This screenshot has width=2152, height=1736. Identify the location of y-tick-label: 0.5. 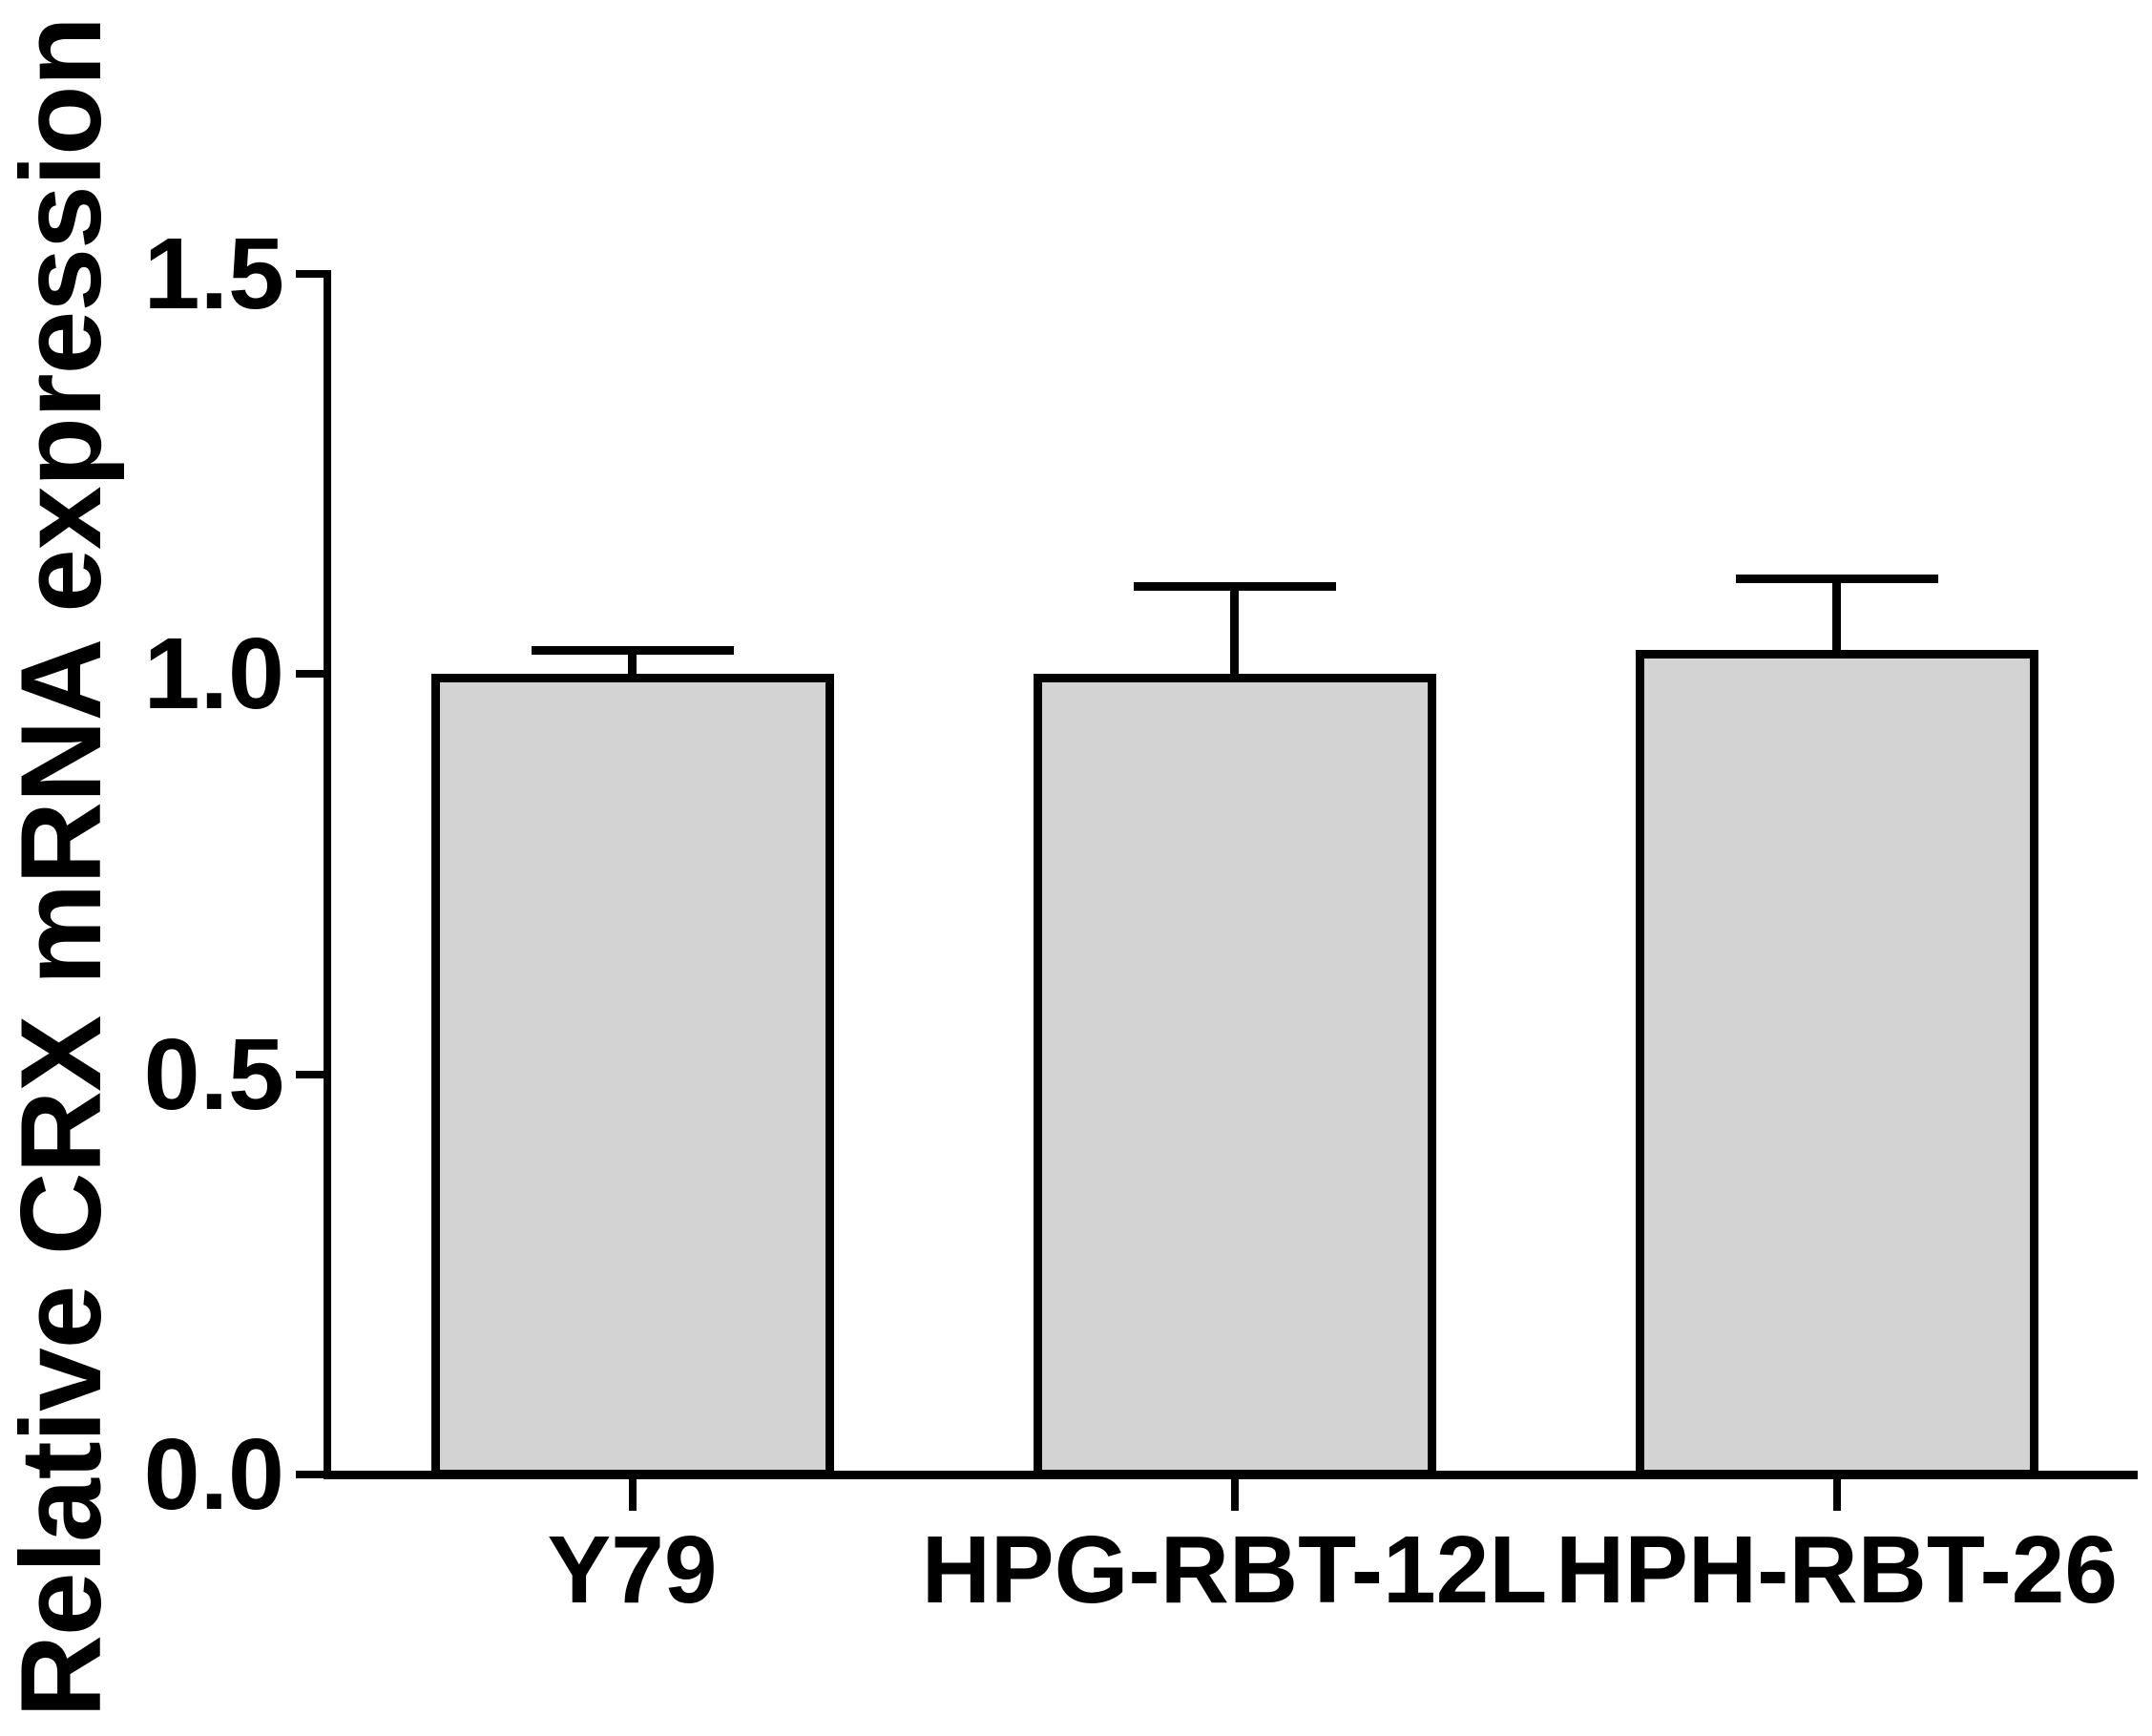
(214, 1074).